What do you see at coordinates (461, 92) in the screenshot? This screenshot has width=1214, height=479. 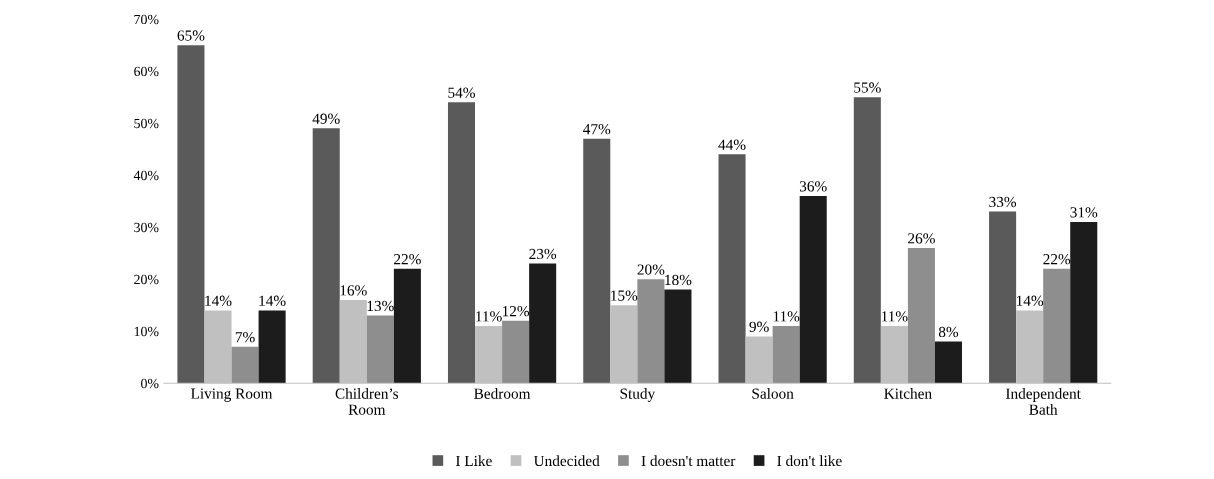 I see `data-label: 54%` at bounding box center [461, 92].